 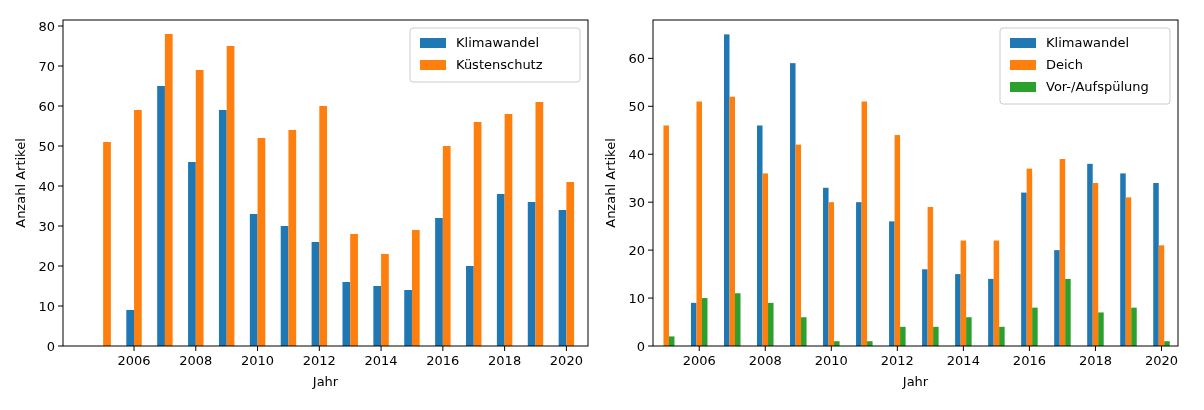 What do you see at coordinates (46, 186) in the screenshot?
I see `y-tick-label: 40` at bounding box center [46, 186].